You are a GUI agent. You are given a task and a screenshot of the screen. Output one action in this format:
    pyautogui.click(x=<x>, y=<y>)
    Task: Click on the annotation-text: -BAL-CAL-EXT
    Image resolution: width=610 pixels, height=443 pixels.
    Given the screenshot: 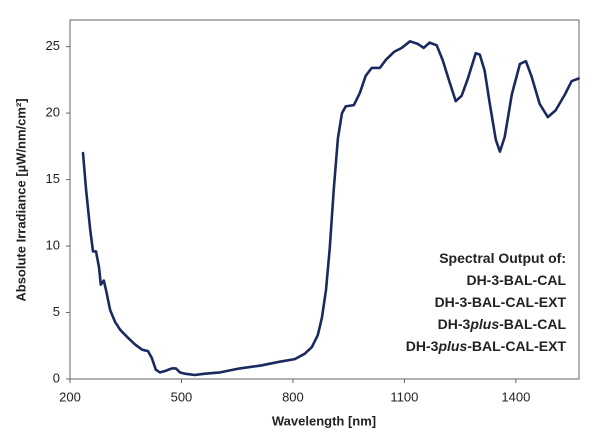 What is the action you would take?
    pyautogui.click(x=516, y=346)
    